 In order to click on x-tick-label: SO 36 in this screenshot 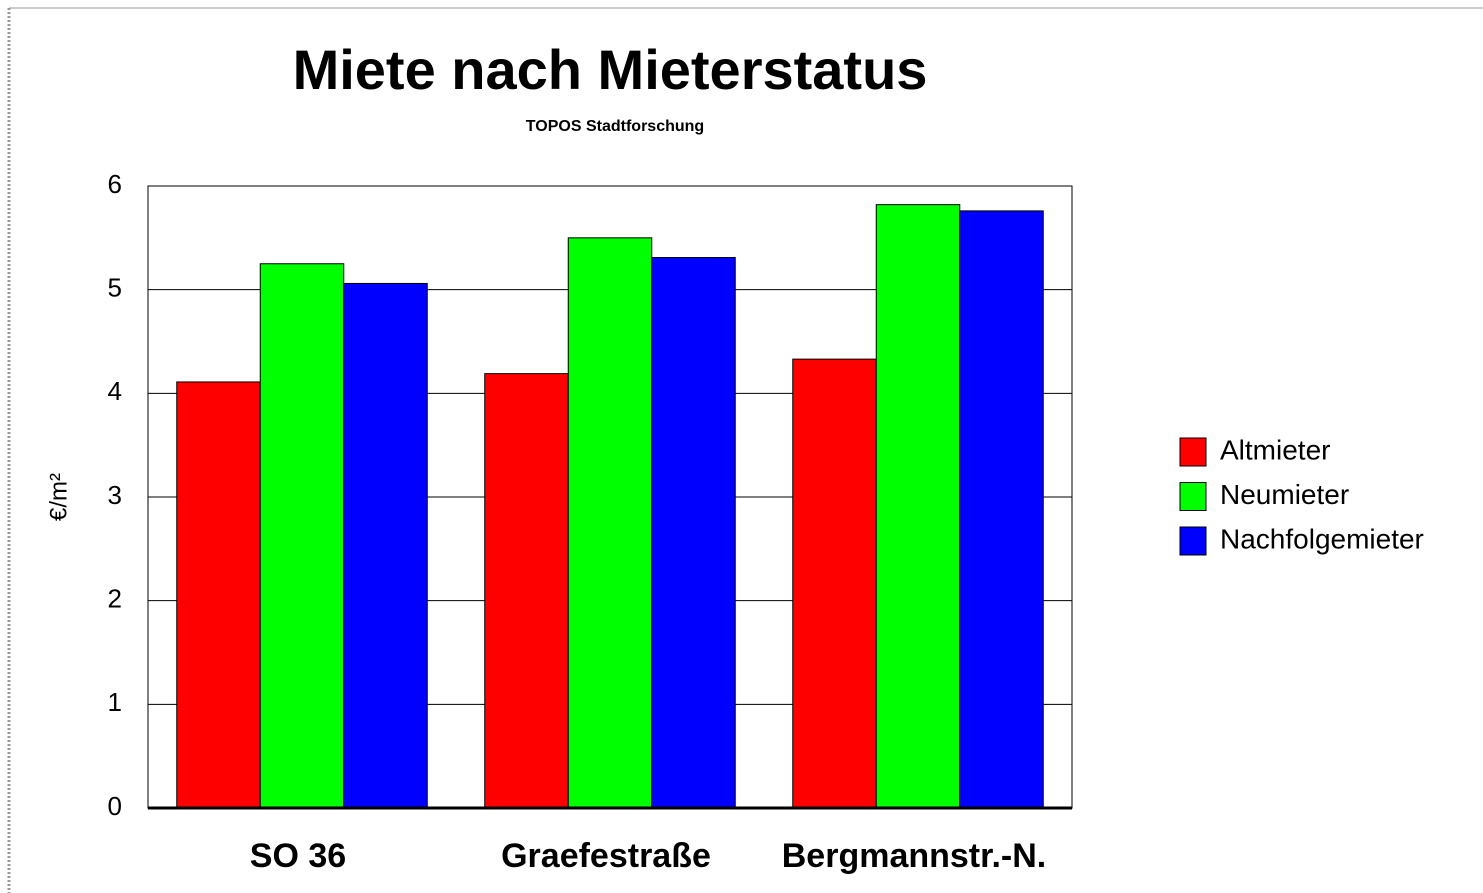, I will do `click(298, 856)`.